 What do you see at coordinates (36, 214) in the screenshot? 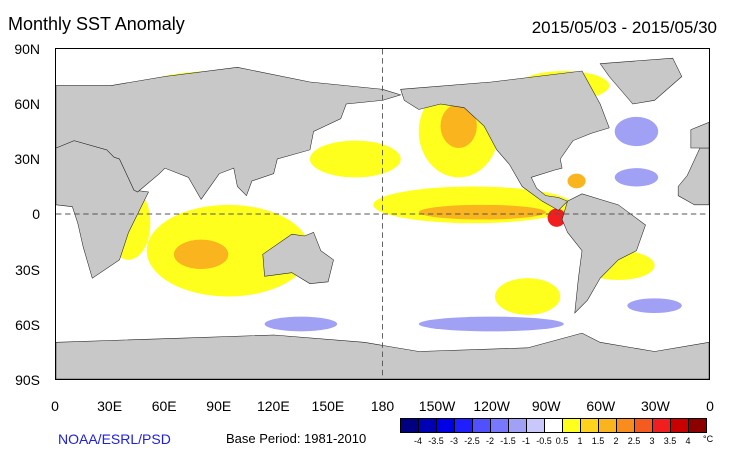
I see `lat-label: 0` at bounding box center [36, 214].